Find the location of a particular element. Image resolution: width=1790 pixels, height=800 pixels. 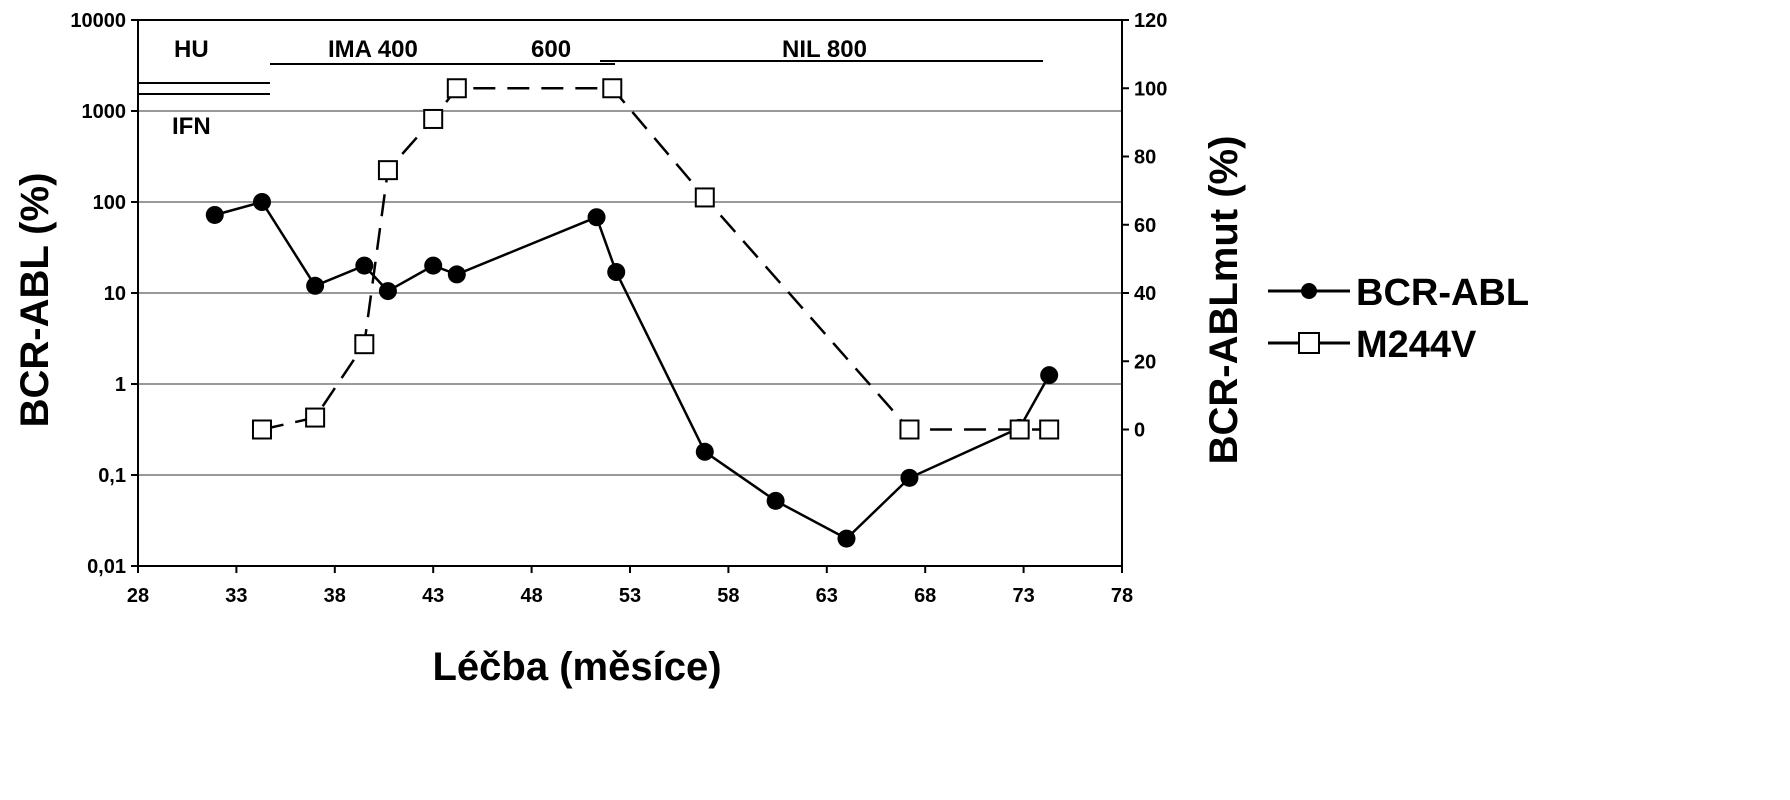

x-tick-label: 38 is located at coordinates (335, 596).